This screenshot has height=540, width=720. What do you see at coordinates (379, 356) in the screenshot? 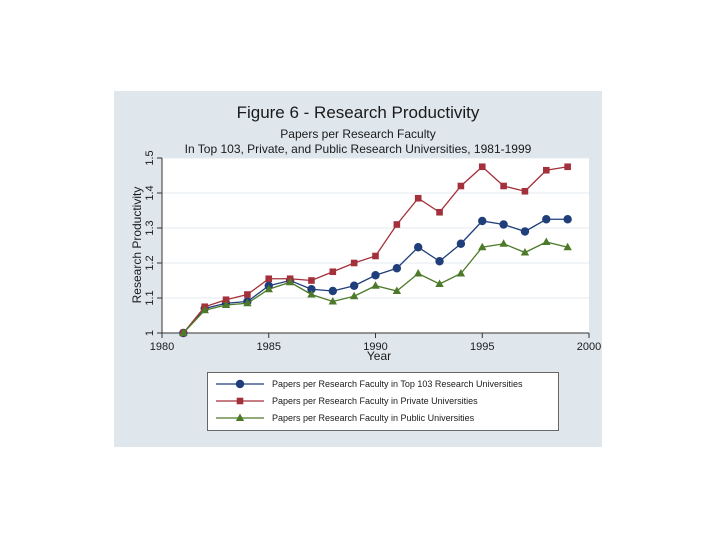
I see `x-axis-label: Year` at bounding box center [379, 356].